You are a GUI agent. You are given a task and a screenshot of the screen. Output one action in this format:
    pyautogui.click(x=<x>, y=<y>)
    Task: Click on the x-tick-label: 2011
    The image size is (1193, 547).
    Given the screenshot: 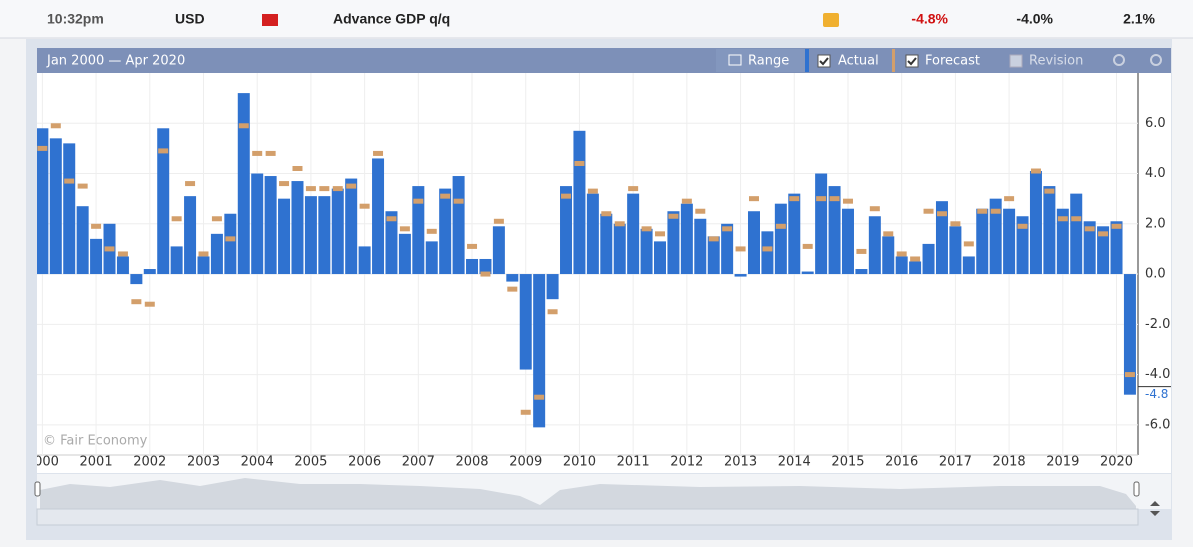 What is the action you would take?
    pyautogui.click(x=633, y=462)
    